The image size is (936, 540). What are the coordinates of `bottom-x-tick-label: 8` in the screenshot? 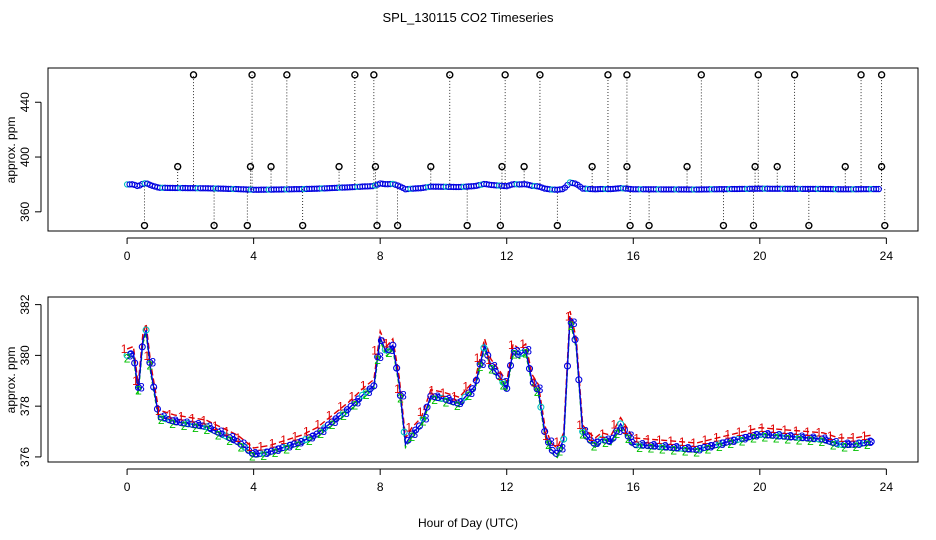 It's located at (380, 487).